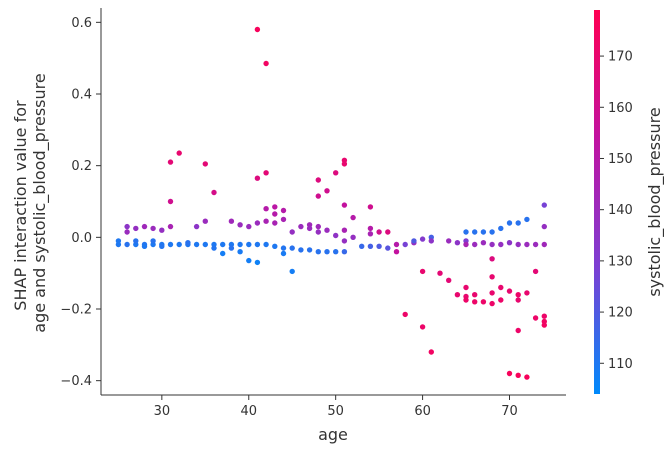  What do you see at coordinates (81, 238) in the screenshot?
I see `y-tick-label: 0.0` at bounding box center [81, 238].